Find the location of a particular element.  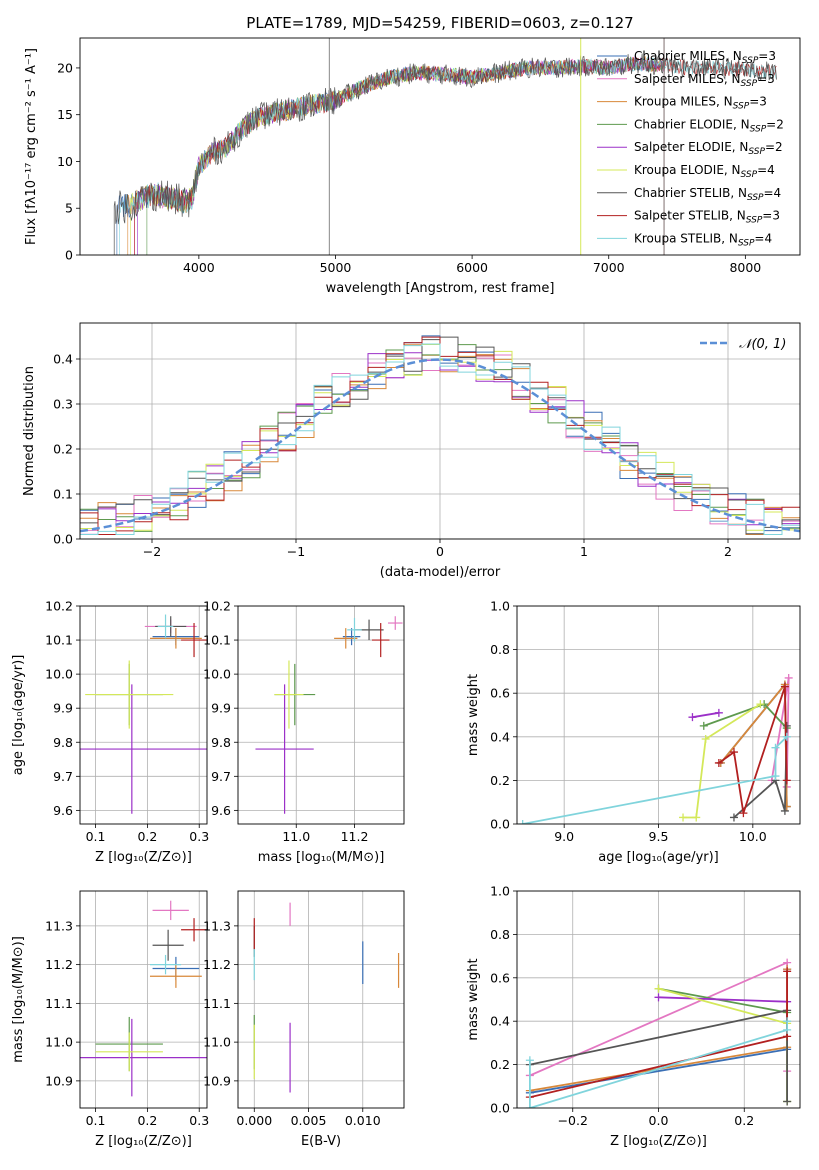

x-tick-label: 9.0 is located at coordinates (564, 836).